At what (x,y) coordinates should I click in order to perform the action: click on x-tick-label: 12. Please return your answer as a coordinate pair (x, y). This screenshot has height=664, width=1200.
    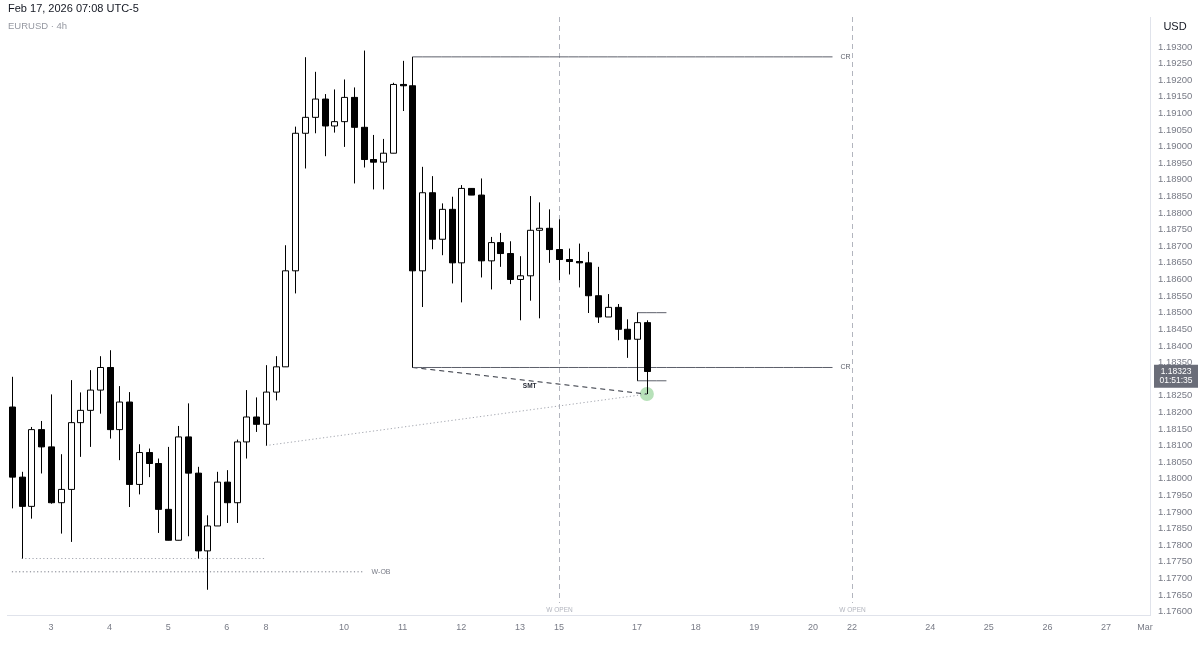
    Looking at the image, I should click on (461, 626).